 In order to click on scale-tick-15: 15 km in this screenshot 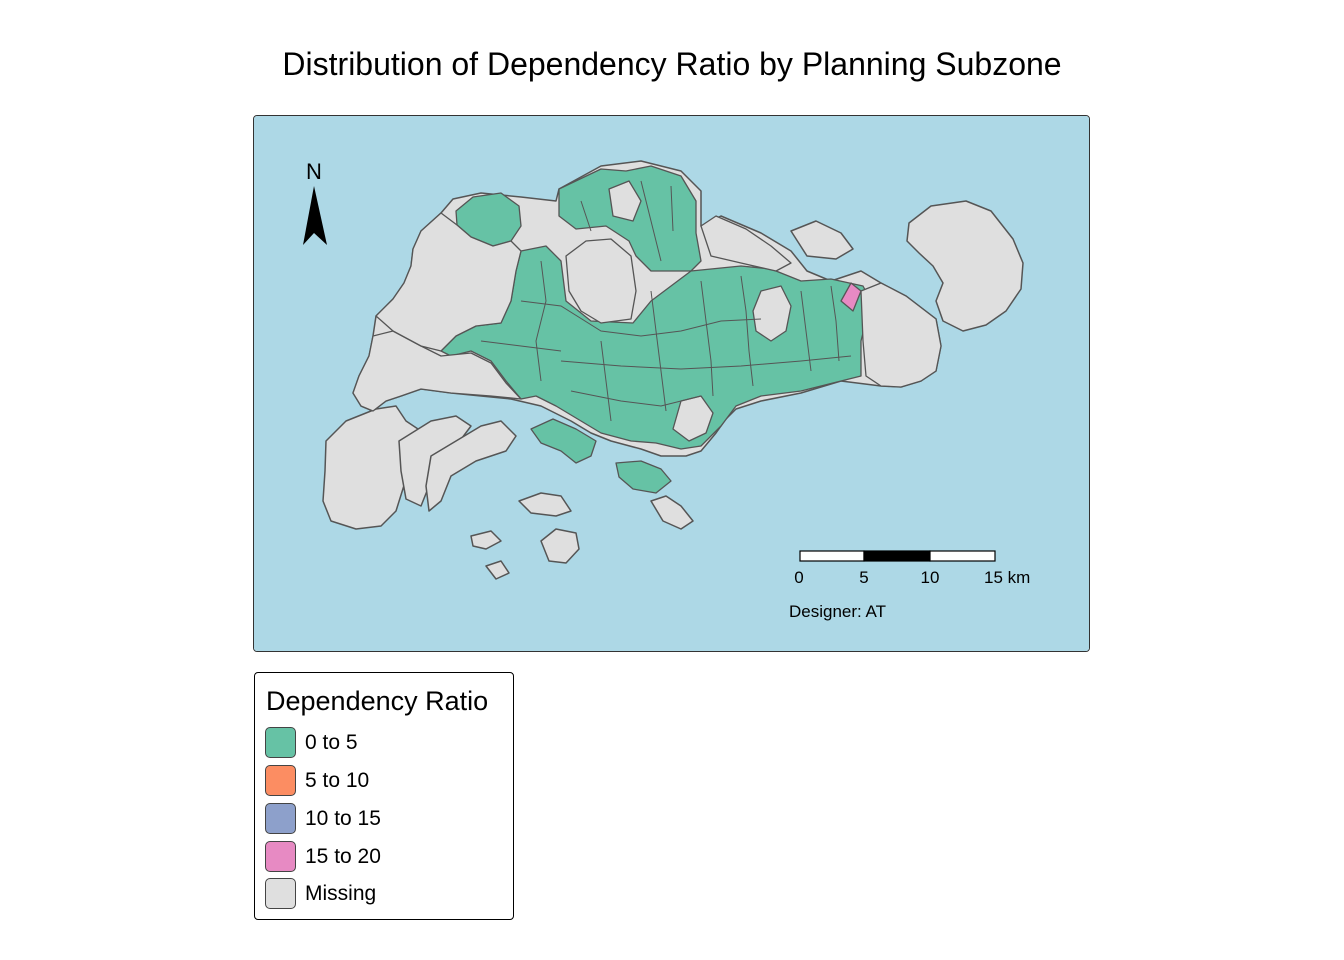, I will do `click(1007, 577)`.